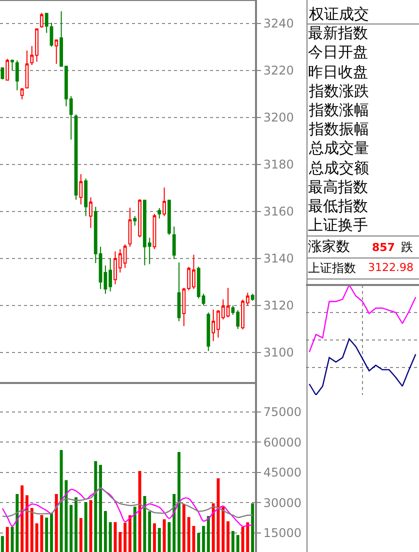  Describe the element at coordinates (338, 14) in the screenshot. I see `text: 权证成交` at that location.